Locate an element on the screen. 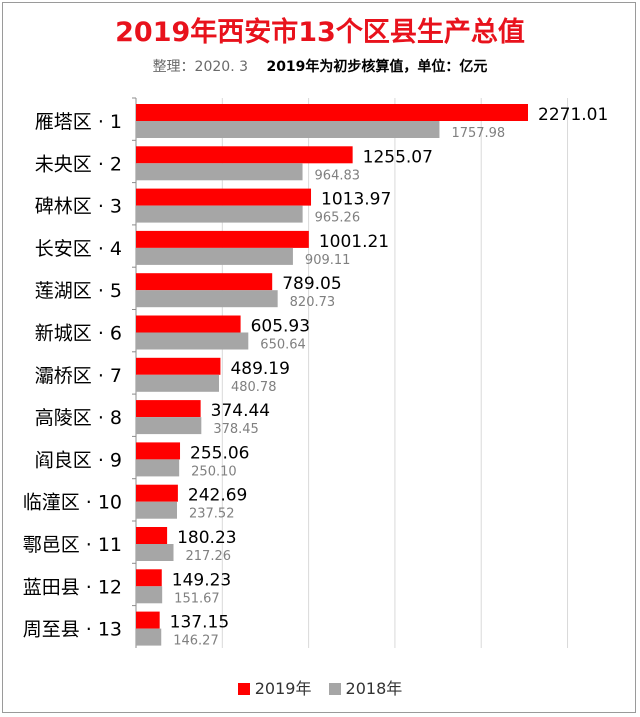 Image resolution: width=640 pixels, height=717 pixels. category-label: 碑林区 · 3 is located at coordinates (78, 207).